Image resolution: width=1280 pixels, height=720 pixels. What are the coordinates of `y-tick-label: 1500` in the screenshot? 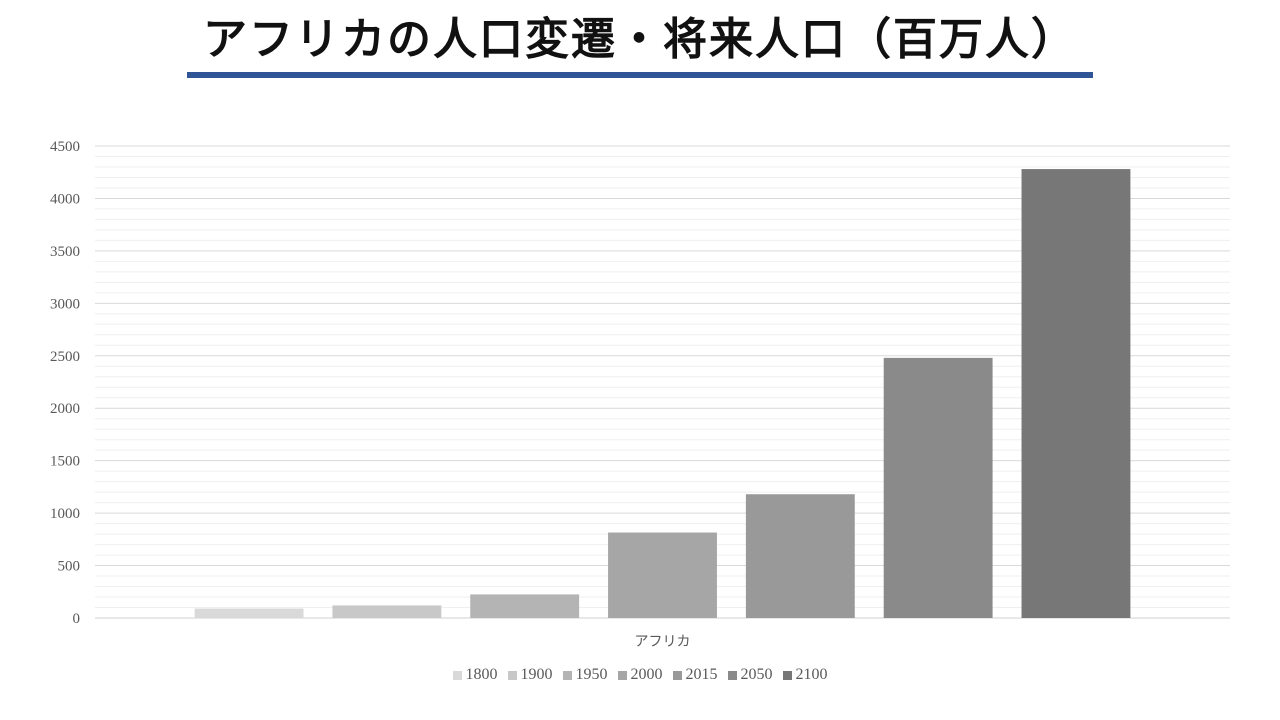 It's located at (65, 462).